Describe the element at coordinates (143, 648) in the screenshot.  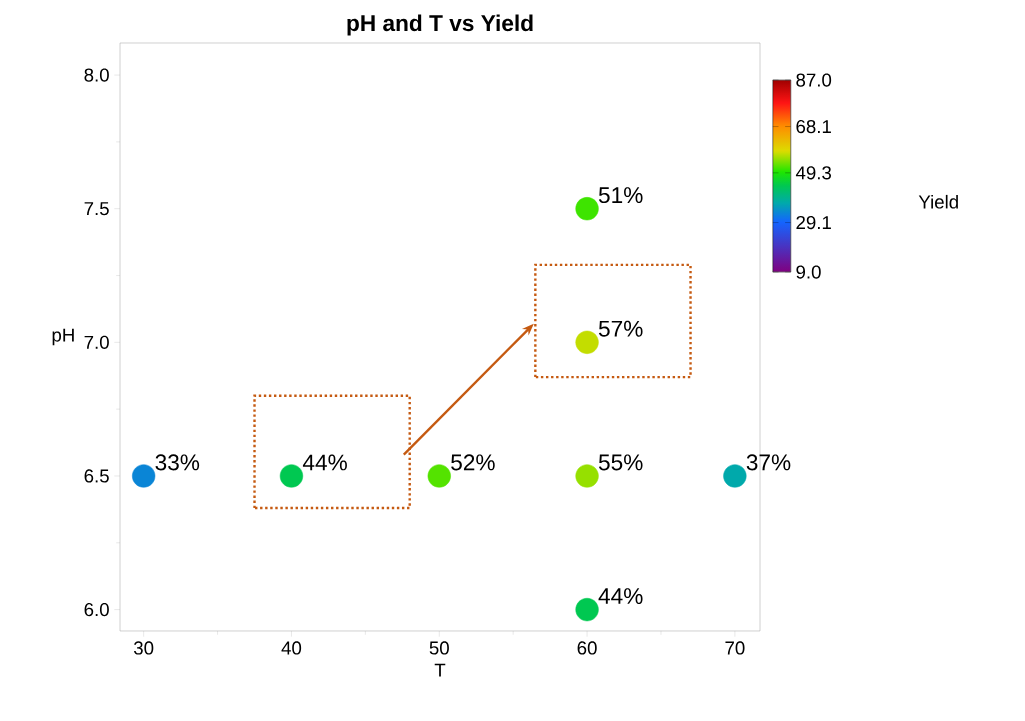
I see `x-tick-label: 30` at that location.